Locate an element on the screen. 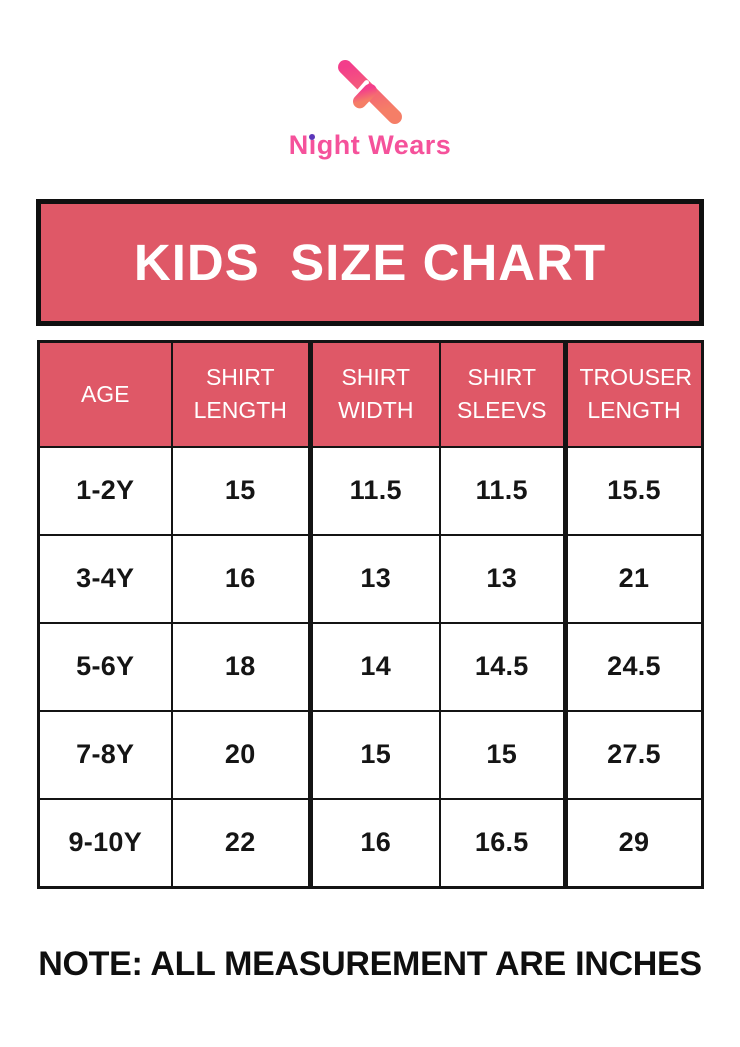 The height and width of the screenshot is (1047, 740). column-header-age: AGE is located at coordinates (105, 394).